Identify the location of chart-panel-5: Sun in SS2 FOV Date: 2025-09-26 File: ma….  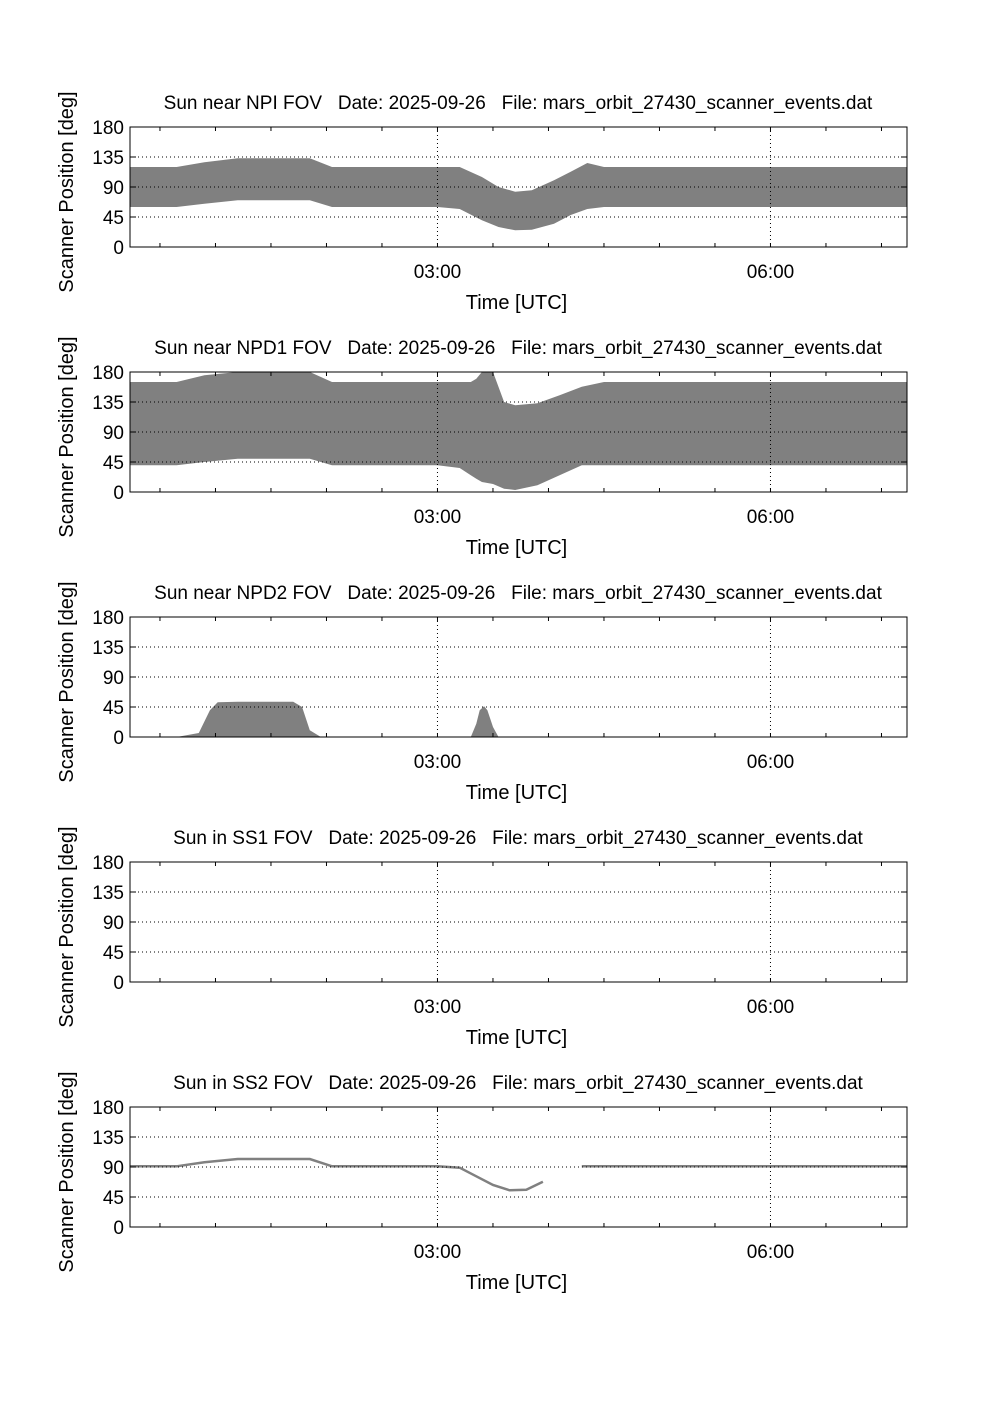
(482, 1182).